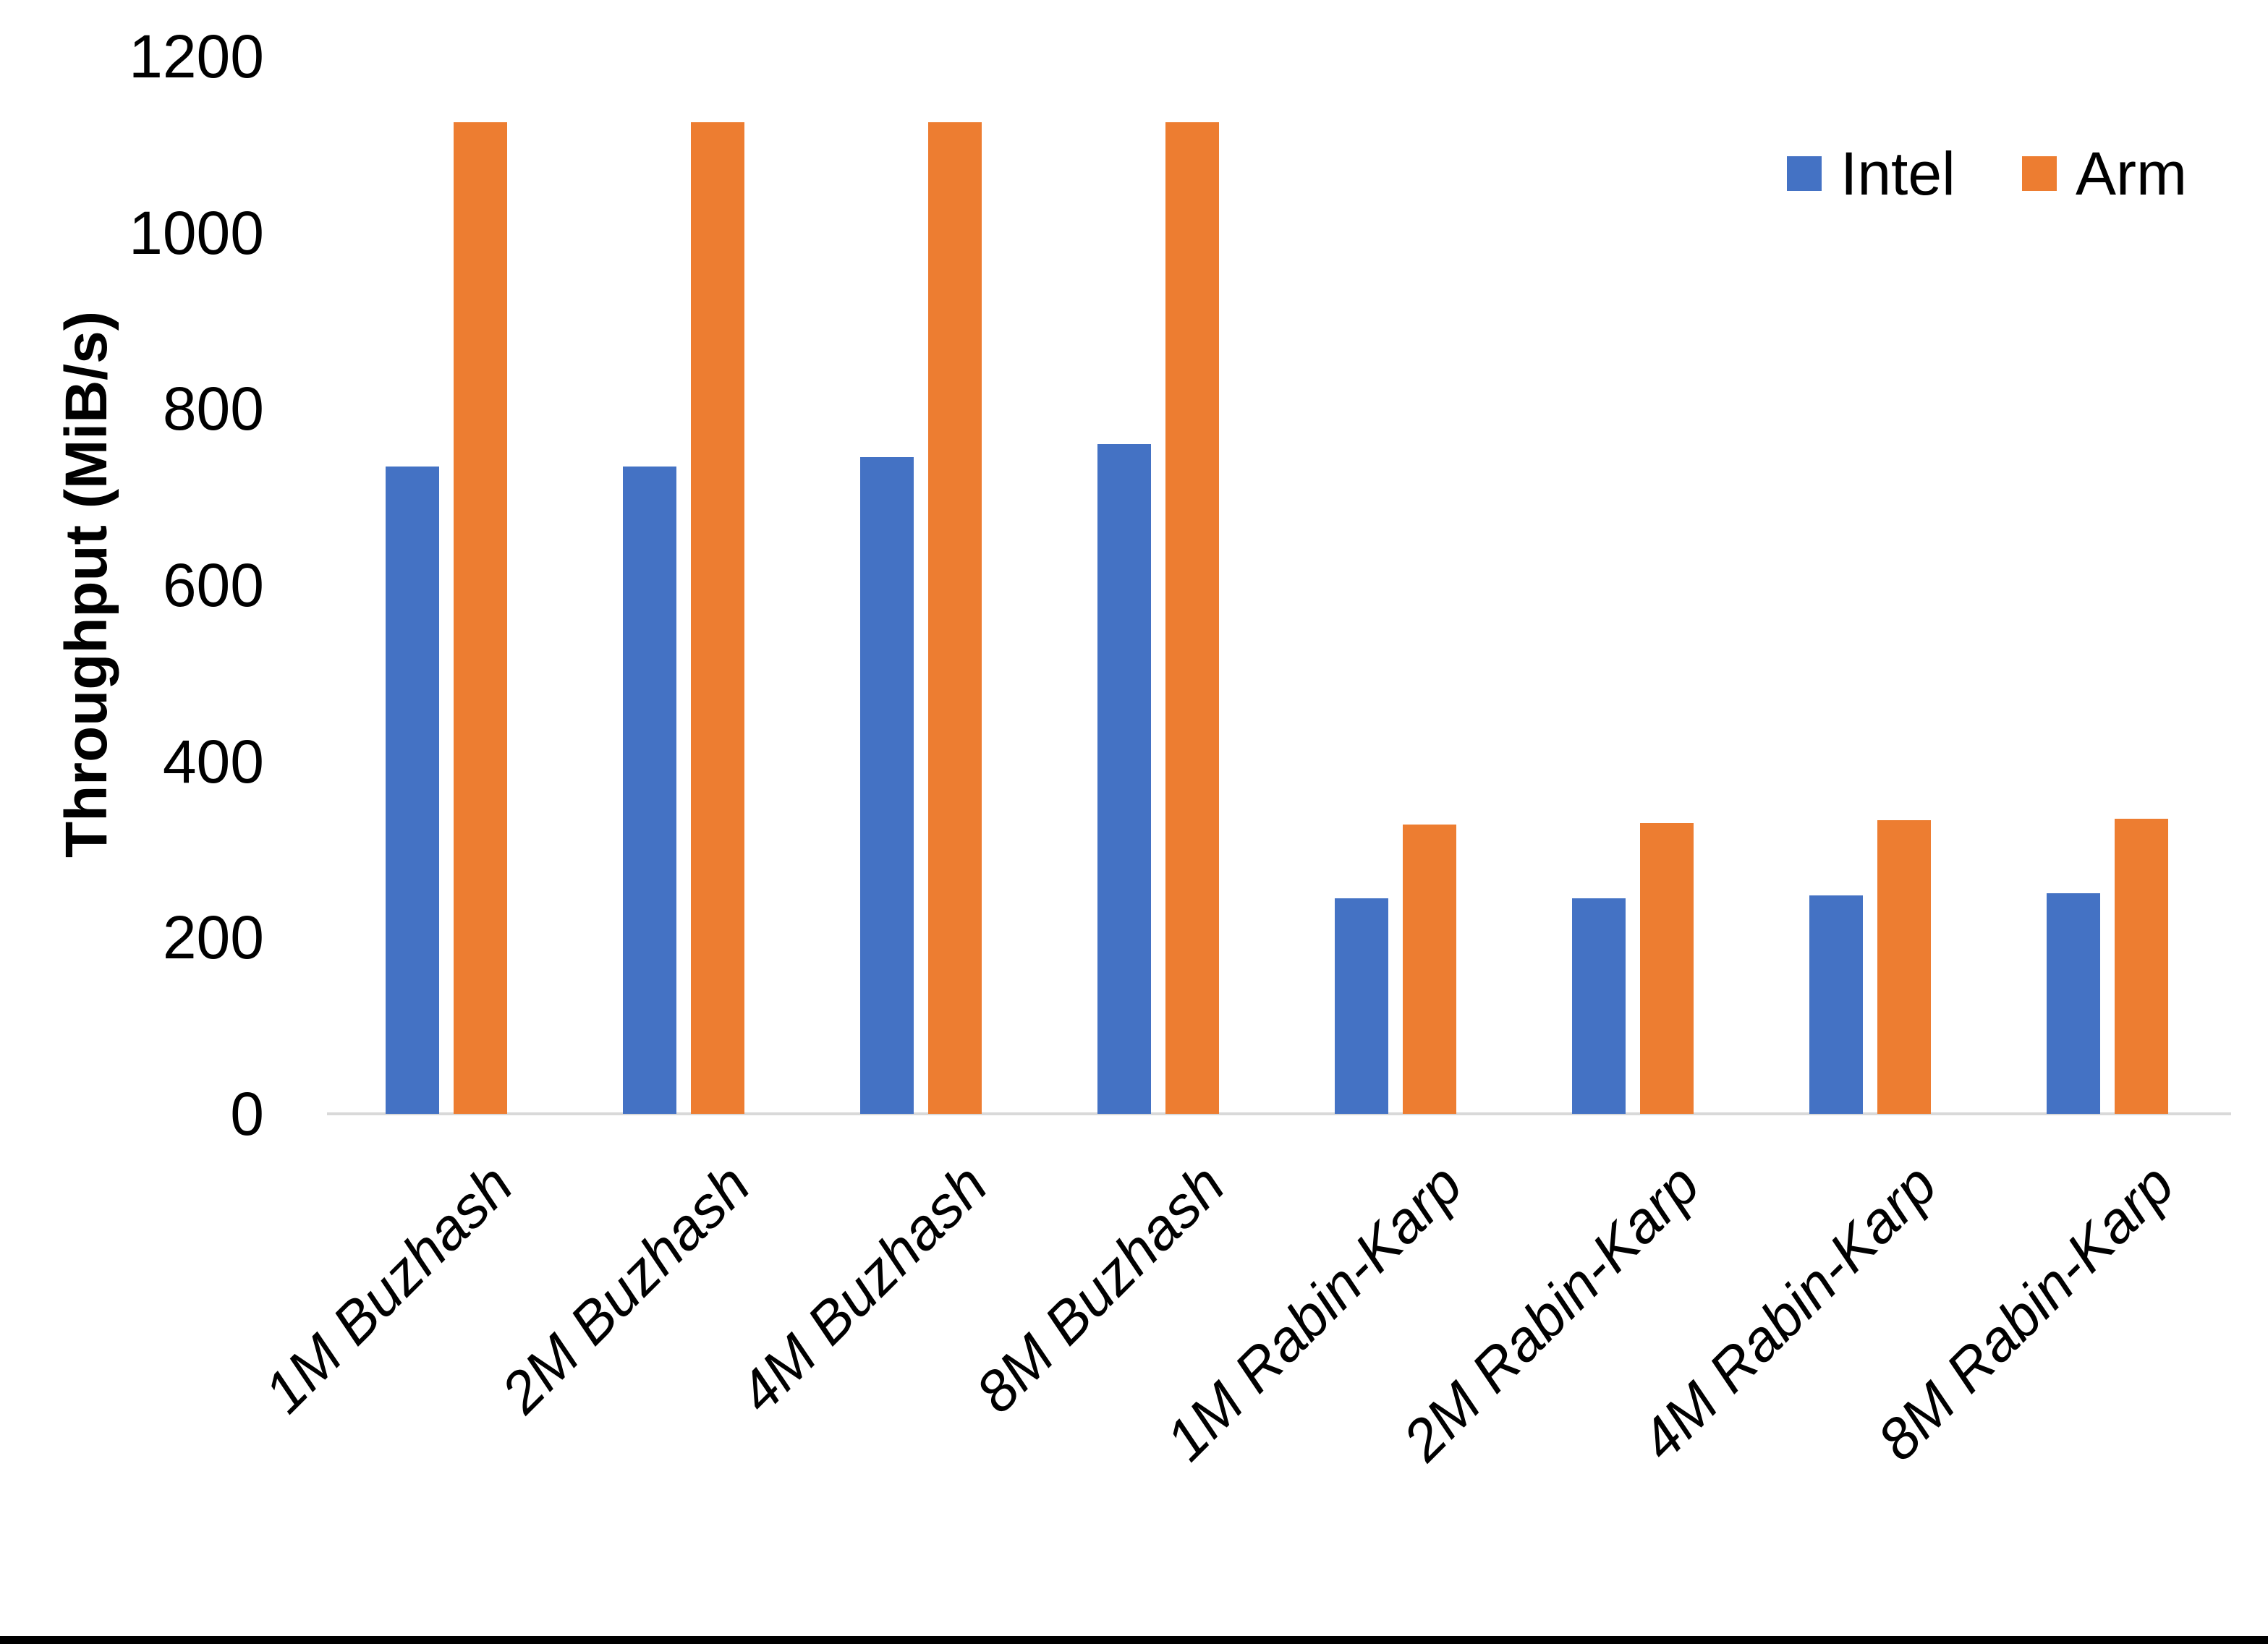 Image resolution: width=2268 pixels, height=1644 pixels. Describe the element at coordinates (196, 233) in the screenshot. I see `y-tick-label-1000: 1000` at that location.